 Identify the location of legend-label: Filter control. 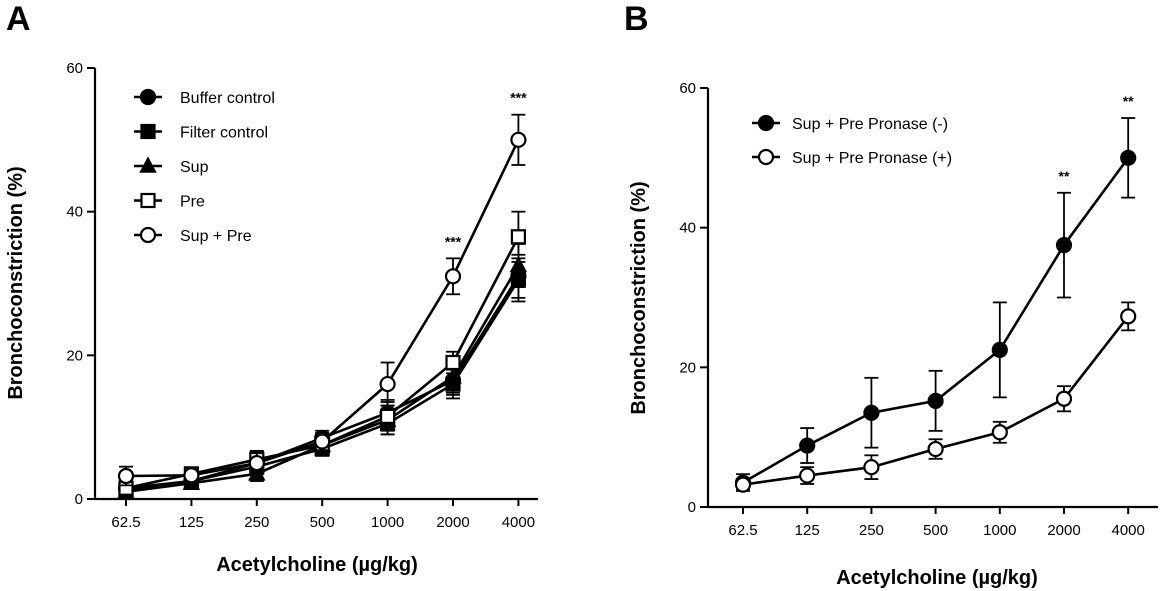
(224, 133).